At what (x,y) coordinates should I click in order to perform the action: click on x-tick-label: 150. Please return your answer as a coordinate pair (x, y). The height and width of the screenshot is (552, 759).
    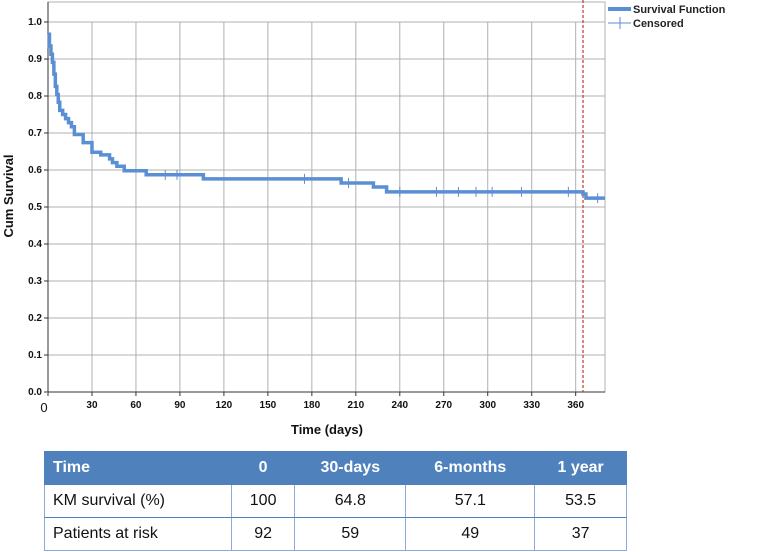
    Looking at the image, I should click on (268, 405).